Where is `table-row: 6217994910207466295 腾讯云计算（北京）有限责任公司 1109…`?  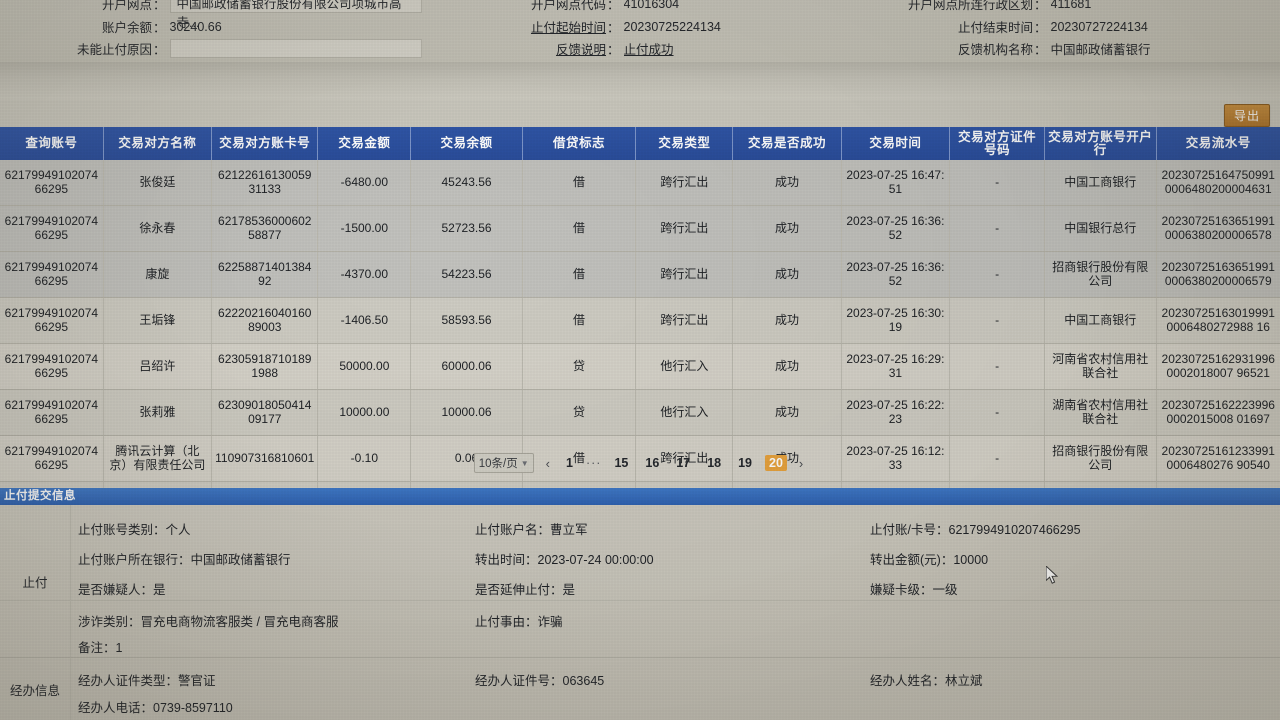
table-row: 6217994910207466295 腾讯云计算（北京）有限责任公司 1109… is located at coordinates (640, 458).